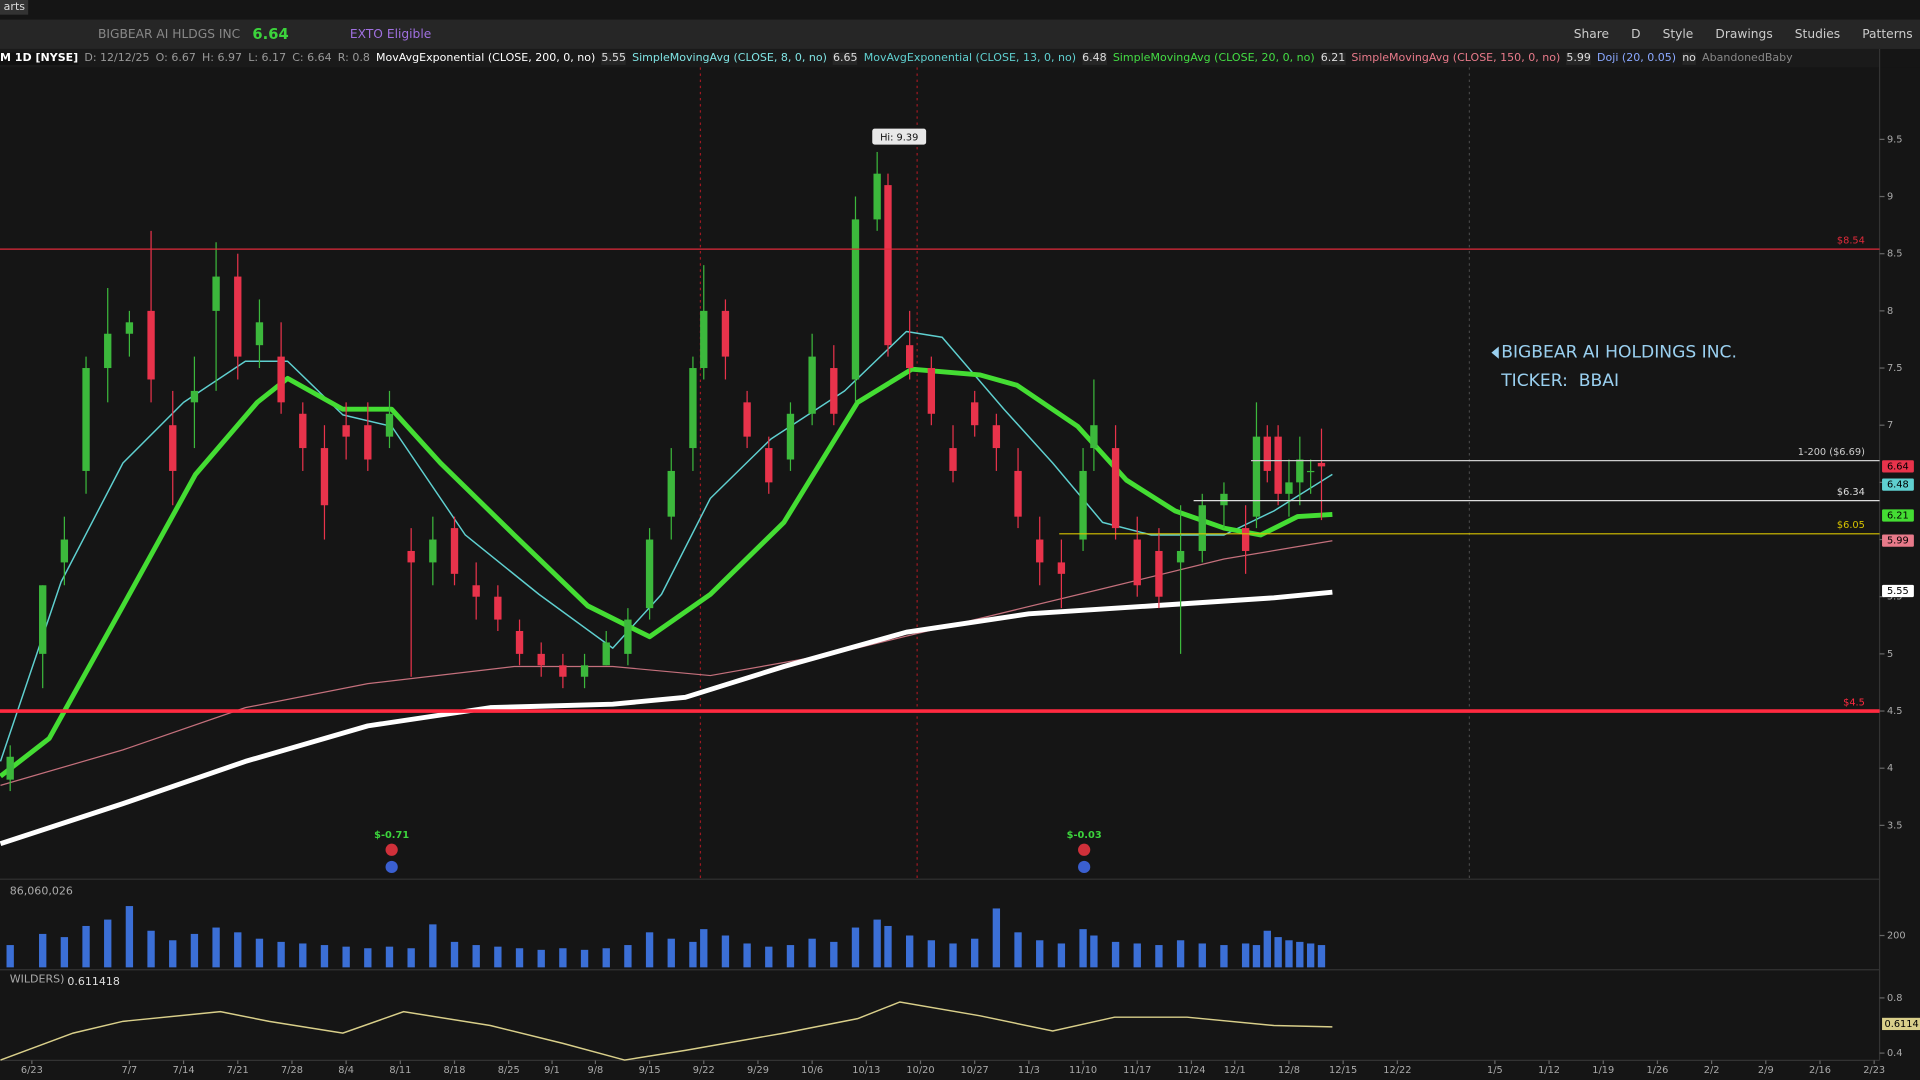  Describe the element at coordinates (1895, 254) in the screenshot. I see `y-tick-label: 8.5` at that location.